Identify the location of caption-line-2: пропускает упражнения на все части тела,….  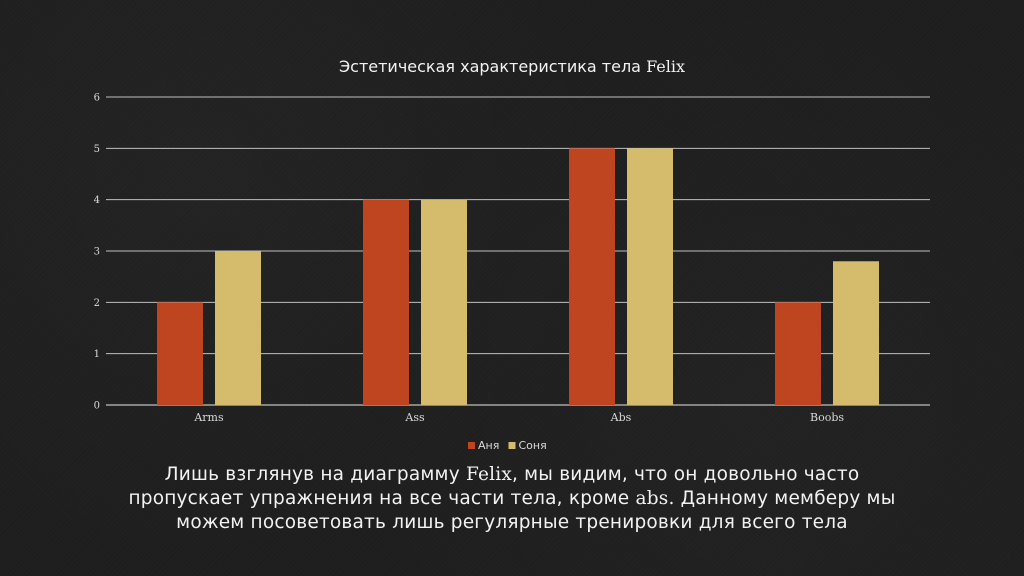
(512, 499).